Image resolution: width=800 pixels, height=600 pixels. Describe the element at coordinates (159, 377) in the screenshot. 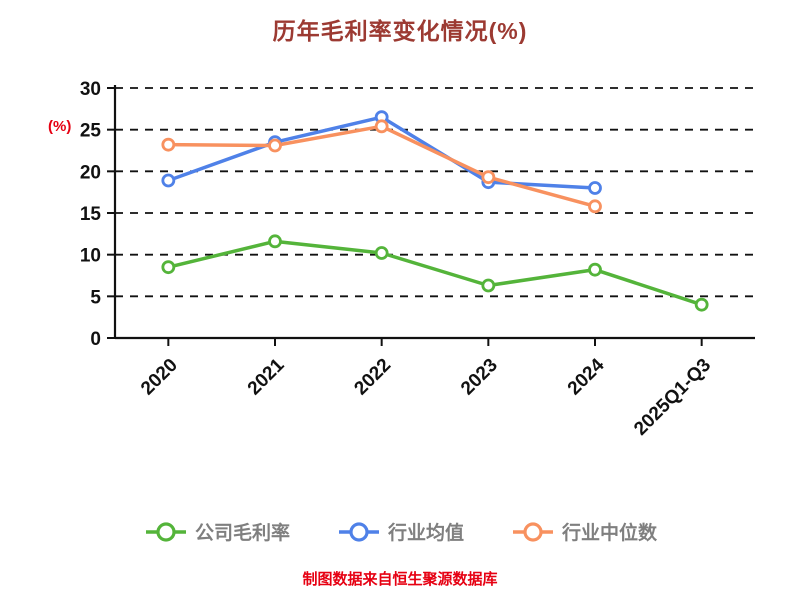

I see `x-tick-label: 2020` at that location.